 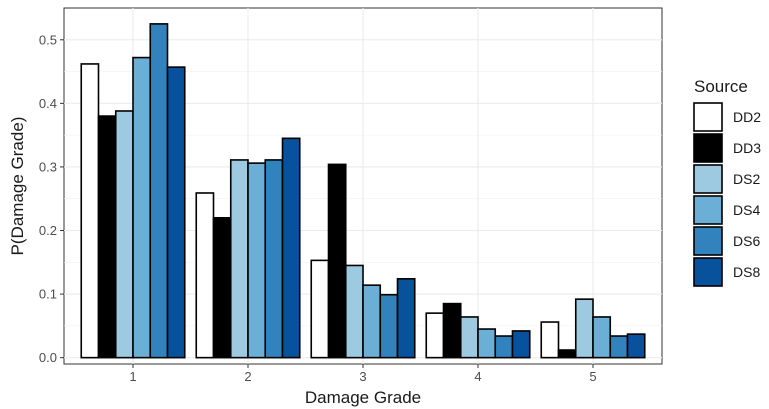 I want to click on legend-label-dd3: DD3, so click(x=747, y=148).